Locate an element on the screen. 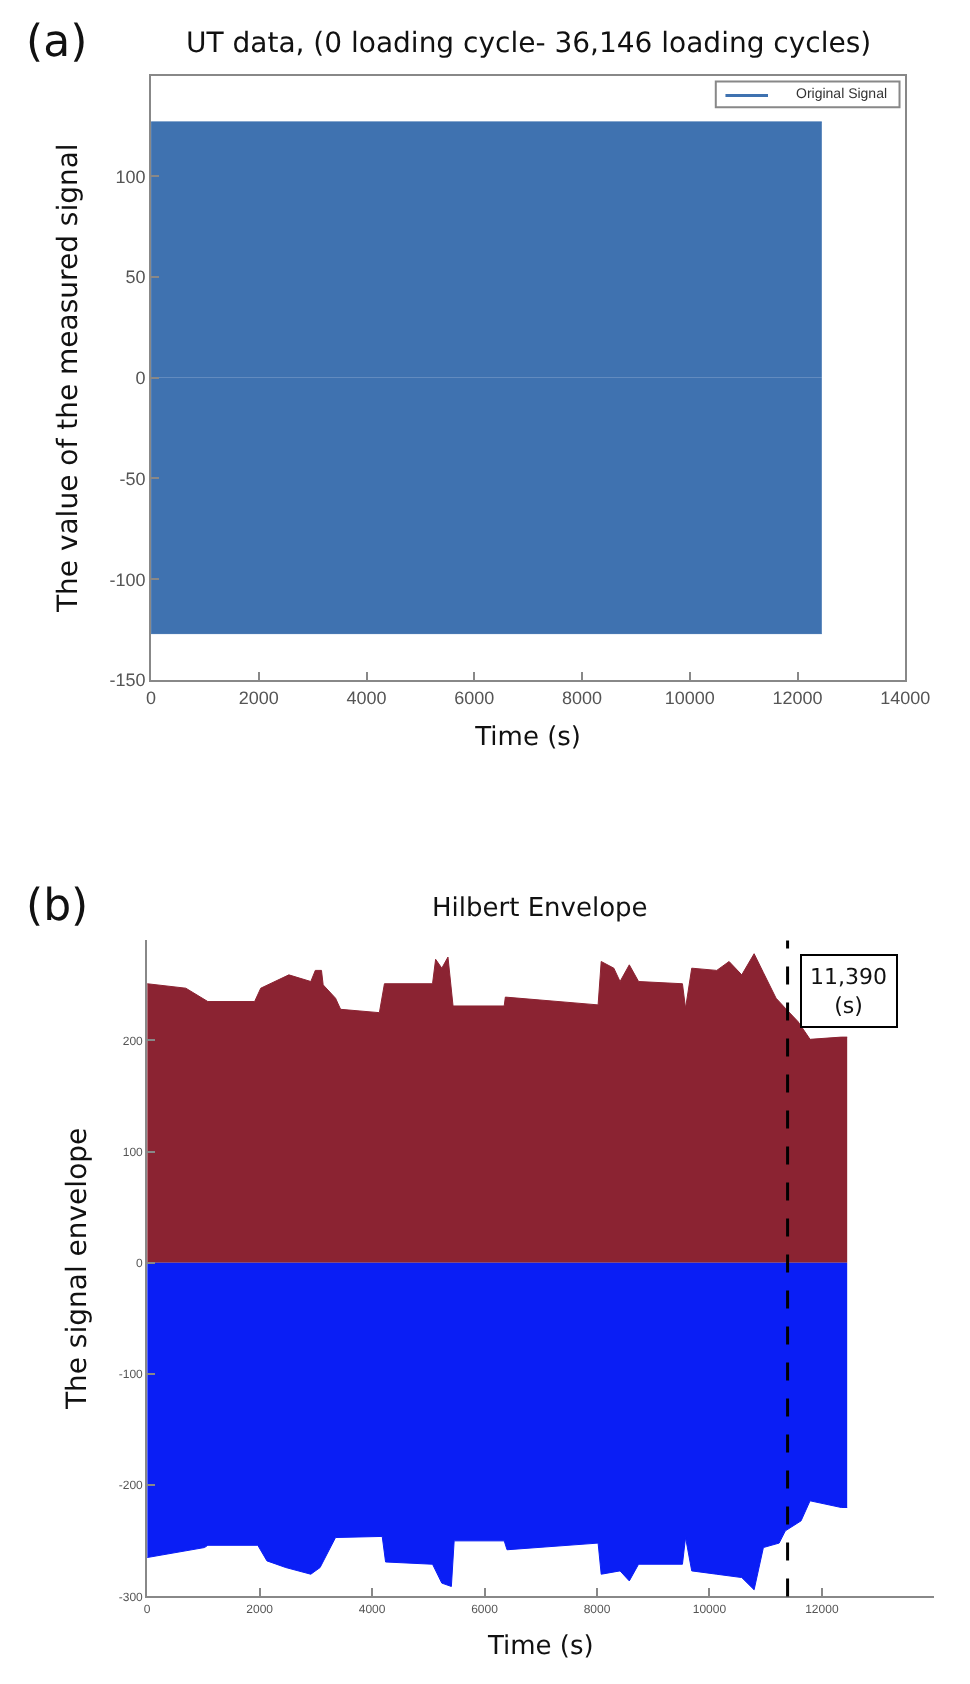  y-tick-label: -100 is located at coordinates (127, 579).